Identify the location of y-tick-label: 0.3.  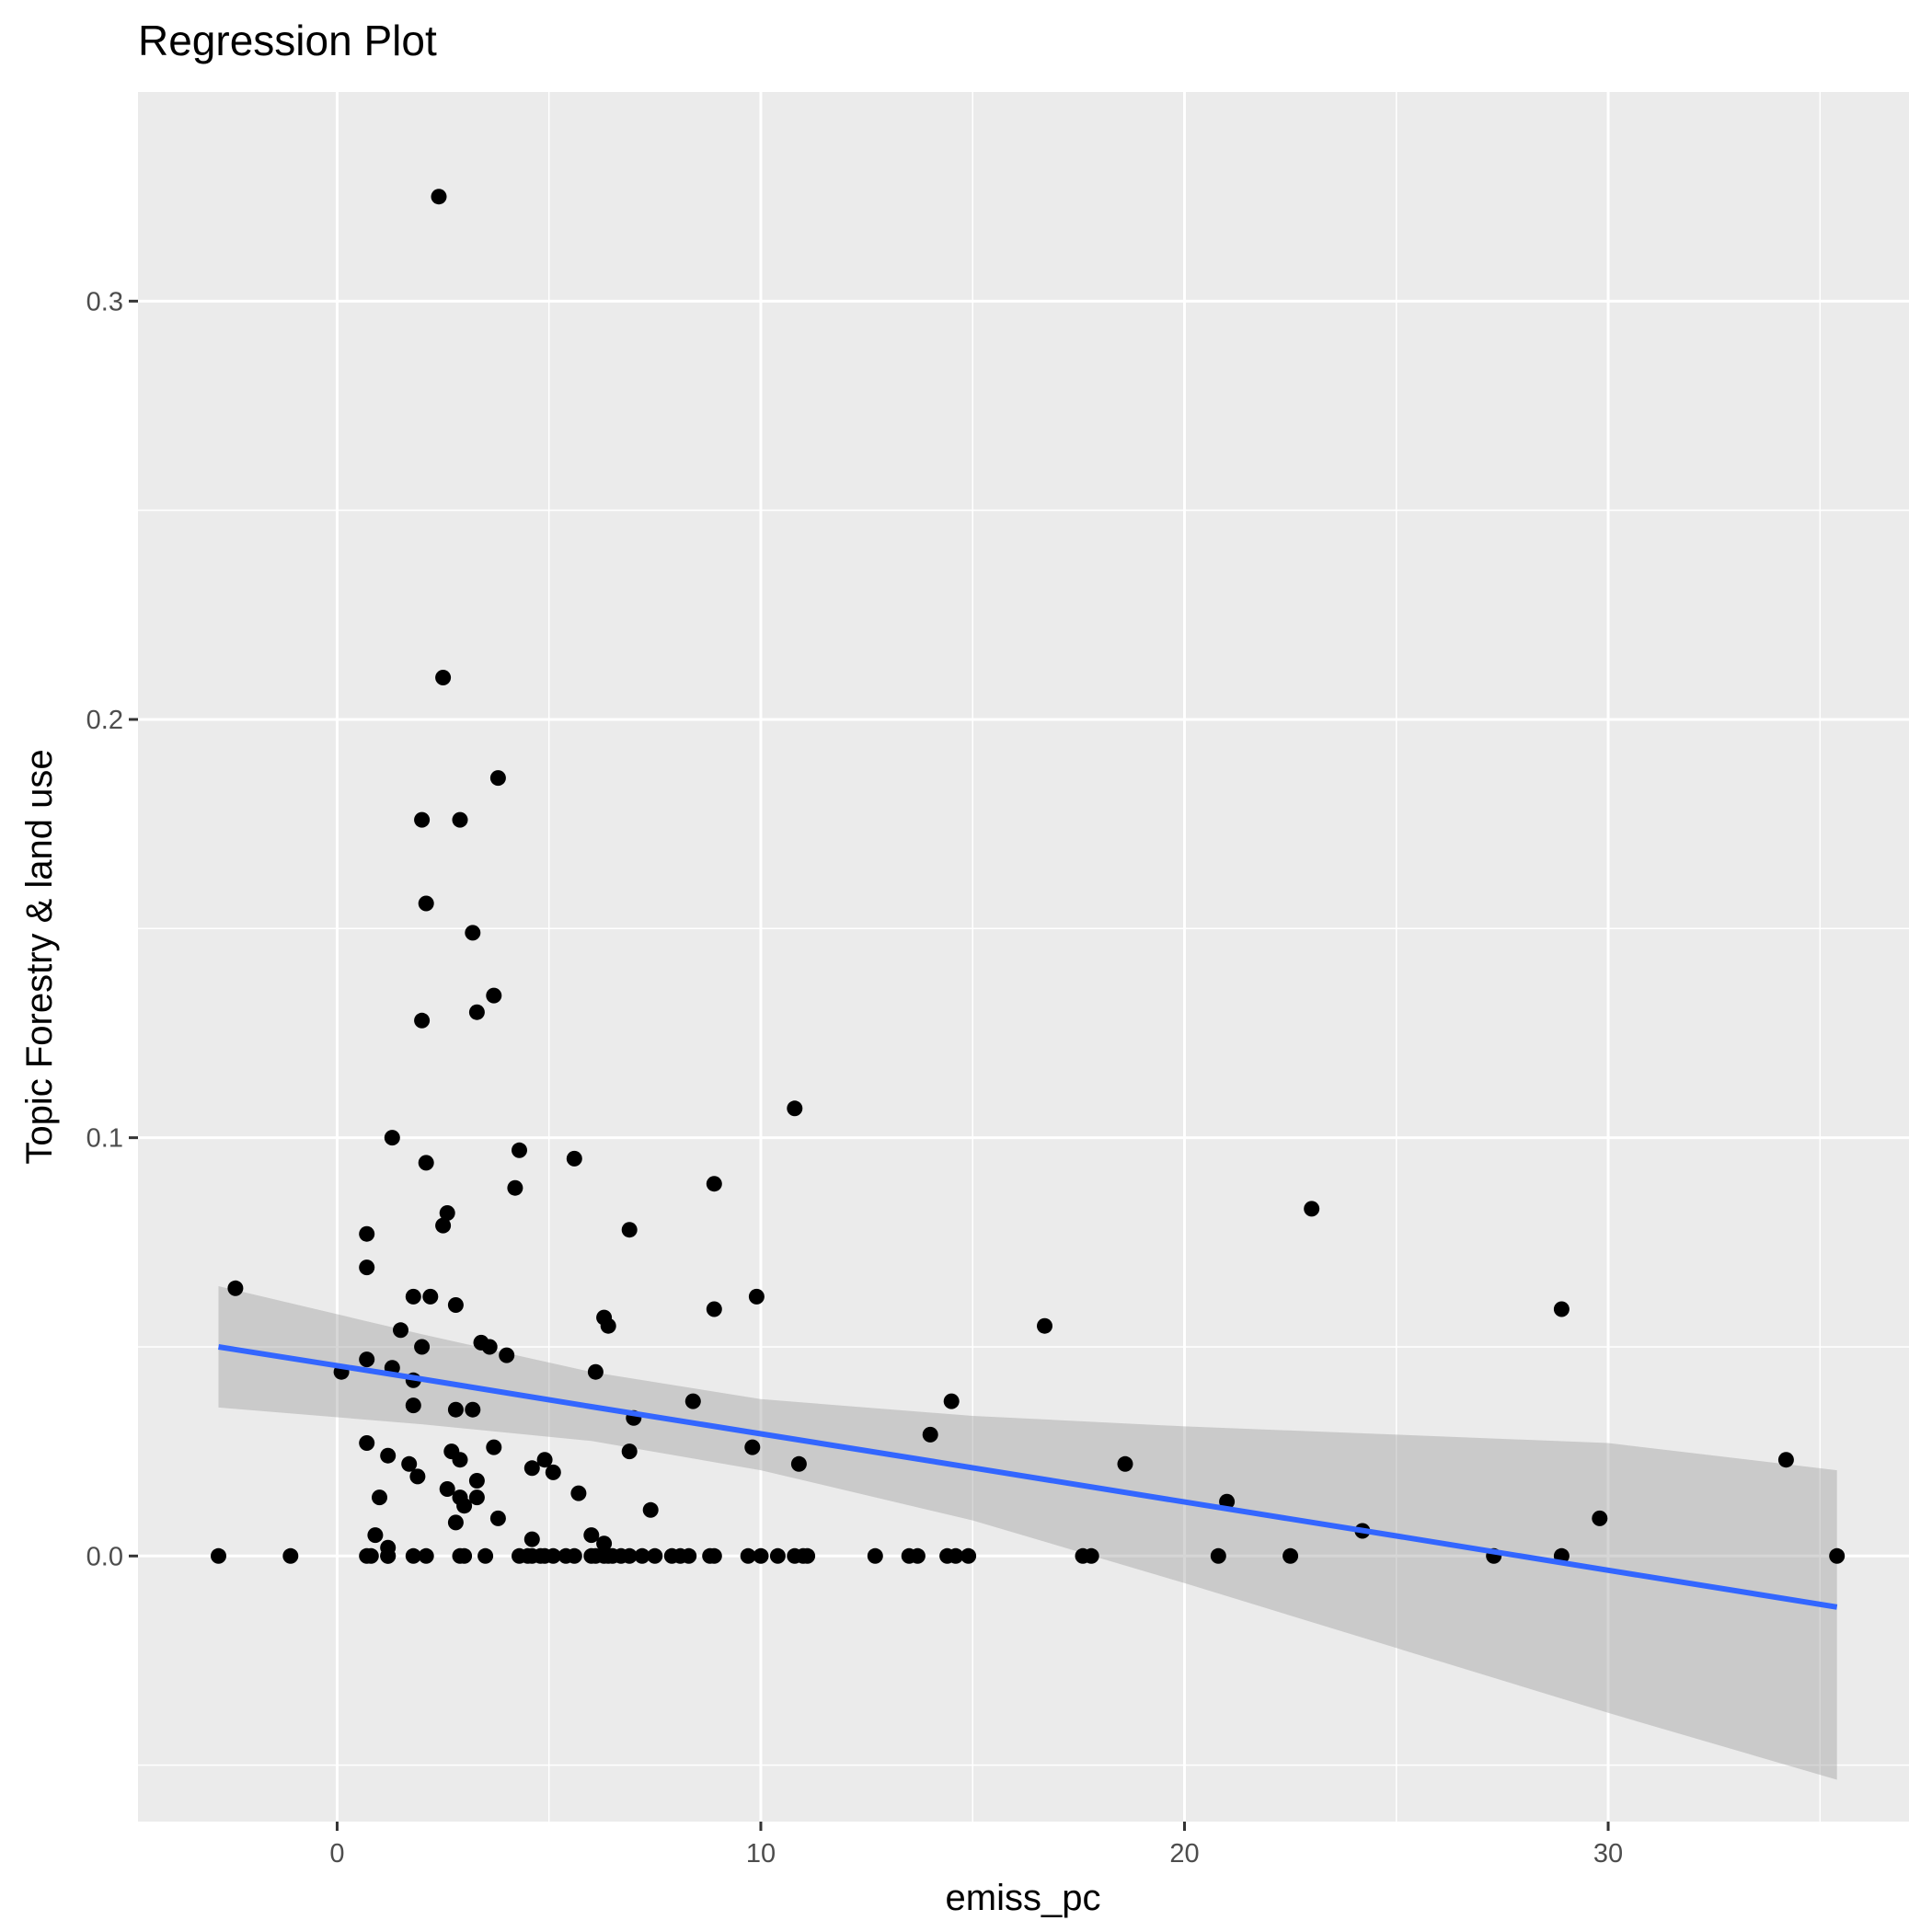
(104, 301).